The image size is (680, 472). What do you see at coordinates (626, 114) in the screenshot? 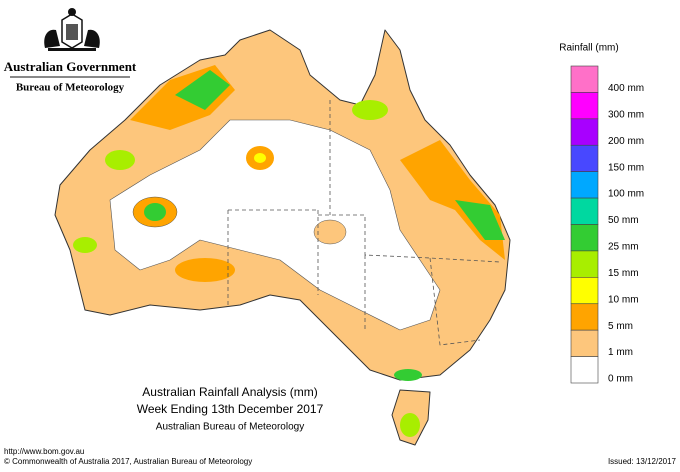
I see `legend-label: 300 mm` at bounding box center [626, 114].